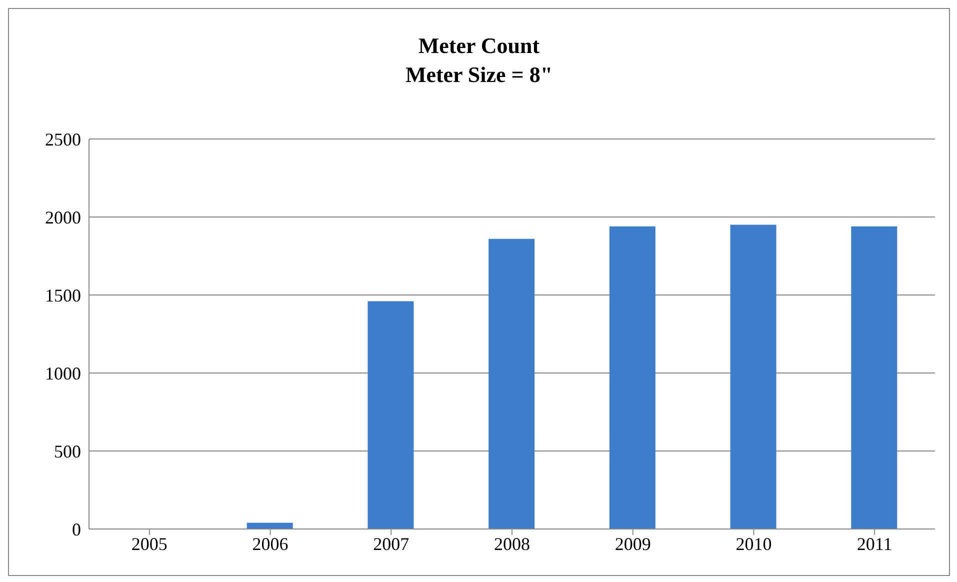 This screenshot has height=582, width=957. What do you see at coordinates (63, 139) in the screenshot?
I see `y-tick-label: 2500` at bounding box center [63, 139].